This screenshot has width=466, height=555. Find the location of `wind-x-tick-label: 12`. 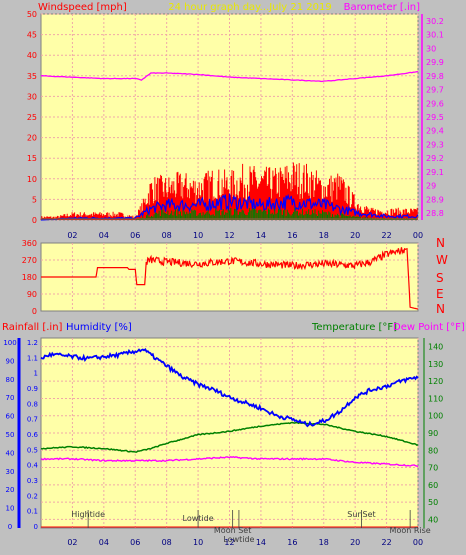

wind-x-tick-label: 12 is located at coordinates (229, 235).